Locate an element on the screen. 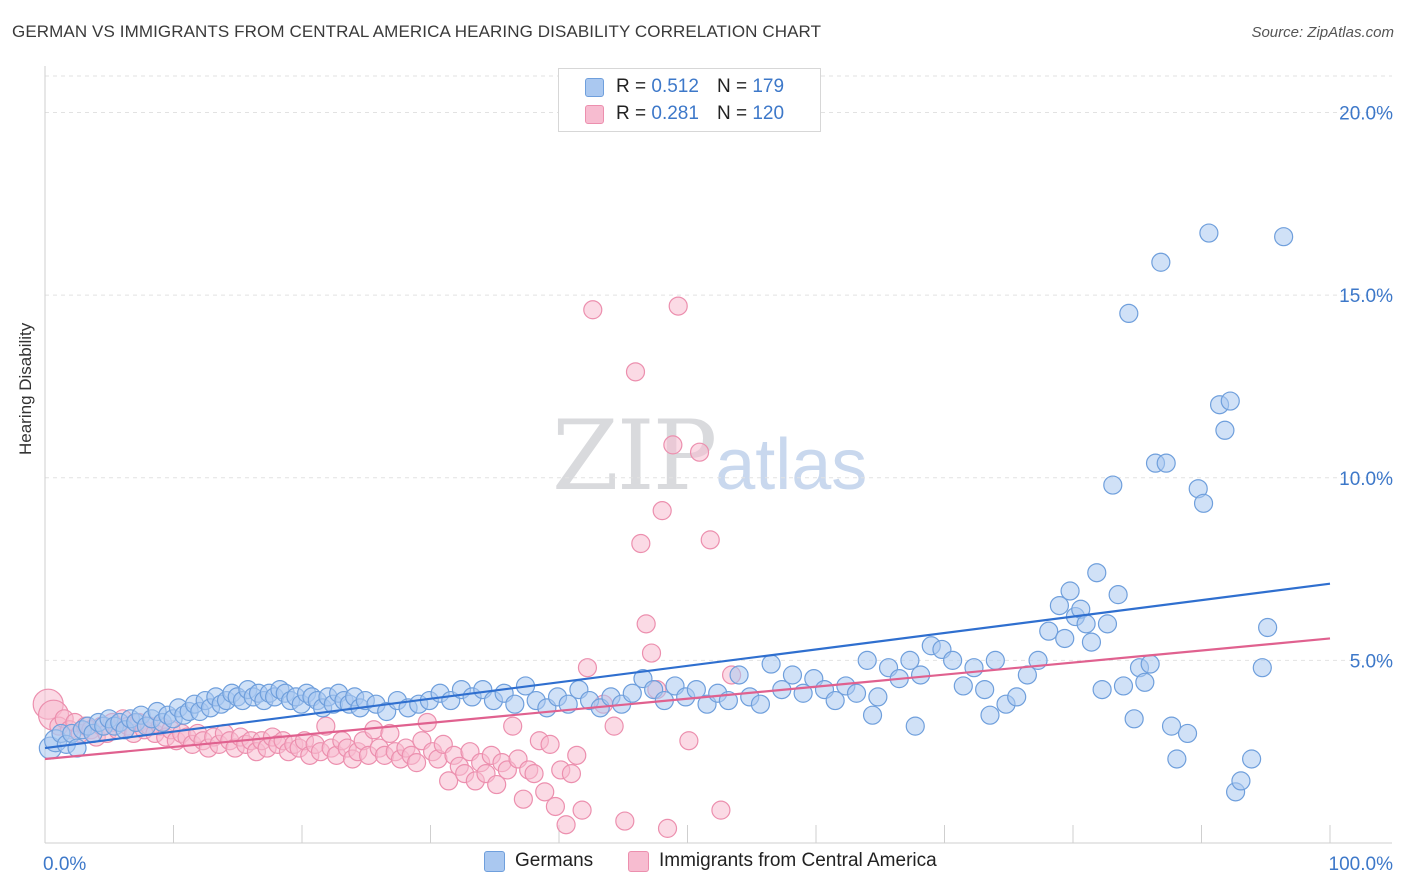 The height and width of the screenshot is (892, 1406). watermark-zip: ZIP is located at coordinates (634, 456).